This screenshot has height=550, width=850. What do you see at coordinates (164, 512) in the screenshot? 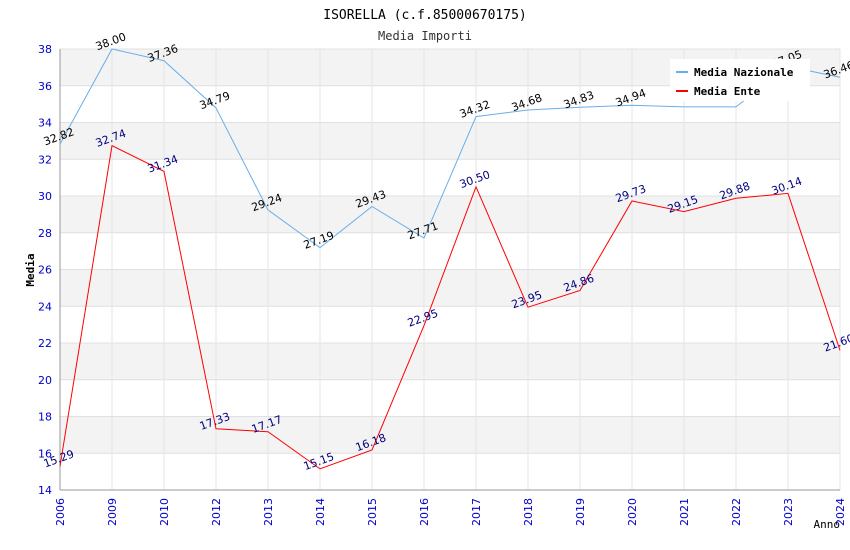
I see `x-tick-label: 2010` at bounding box center [164, 512].